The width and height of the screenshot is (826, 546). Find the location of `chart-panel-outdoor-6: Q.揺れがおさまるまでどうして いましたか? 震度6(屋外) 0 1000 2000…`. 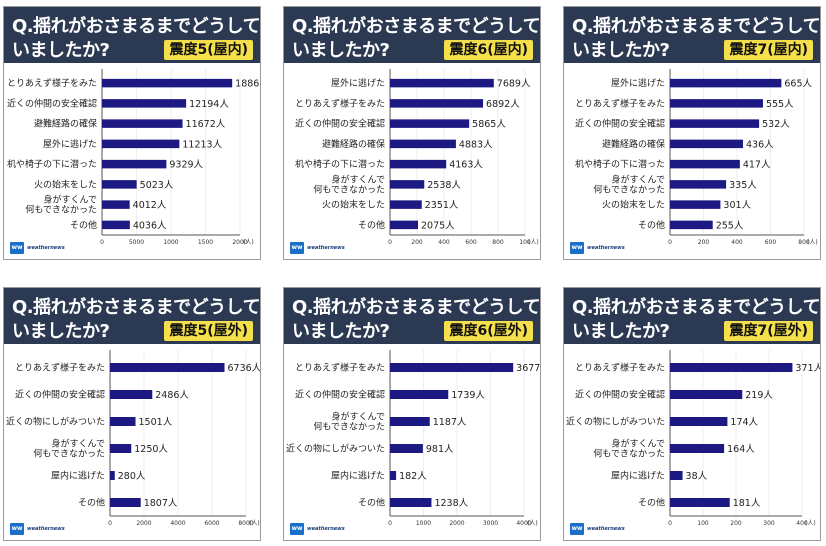

chart-panel-outdoor-6: Q.揺れがおさまるまでどうして いましたか? 震度6(屋外) 0 1000 2000… is located at coordinates (412, 414).